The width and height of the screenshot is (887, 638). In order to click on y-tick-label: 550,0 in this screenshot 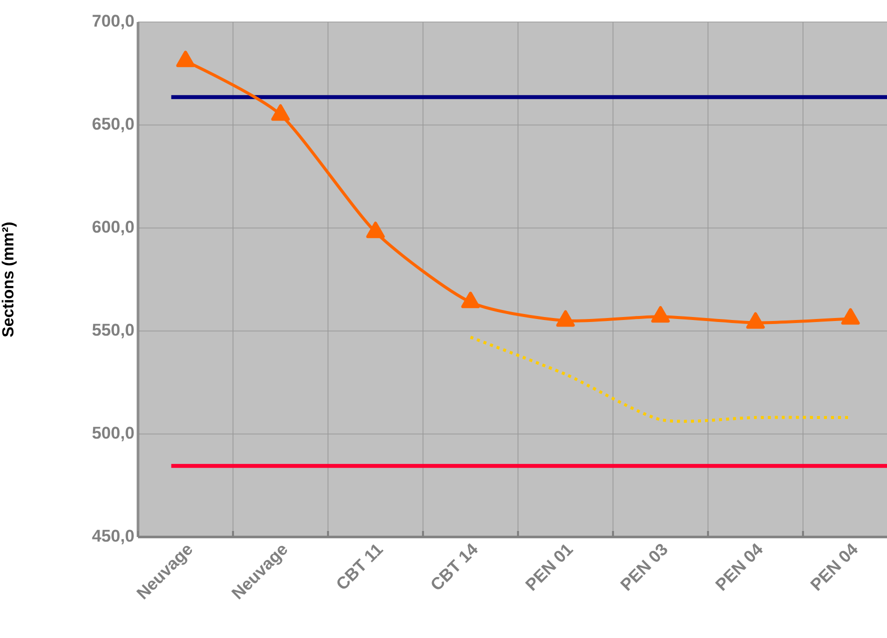, I will do `click(113, 331)`.